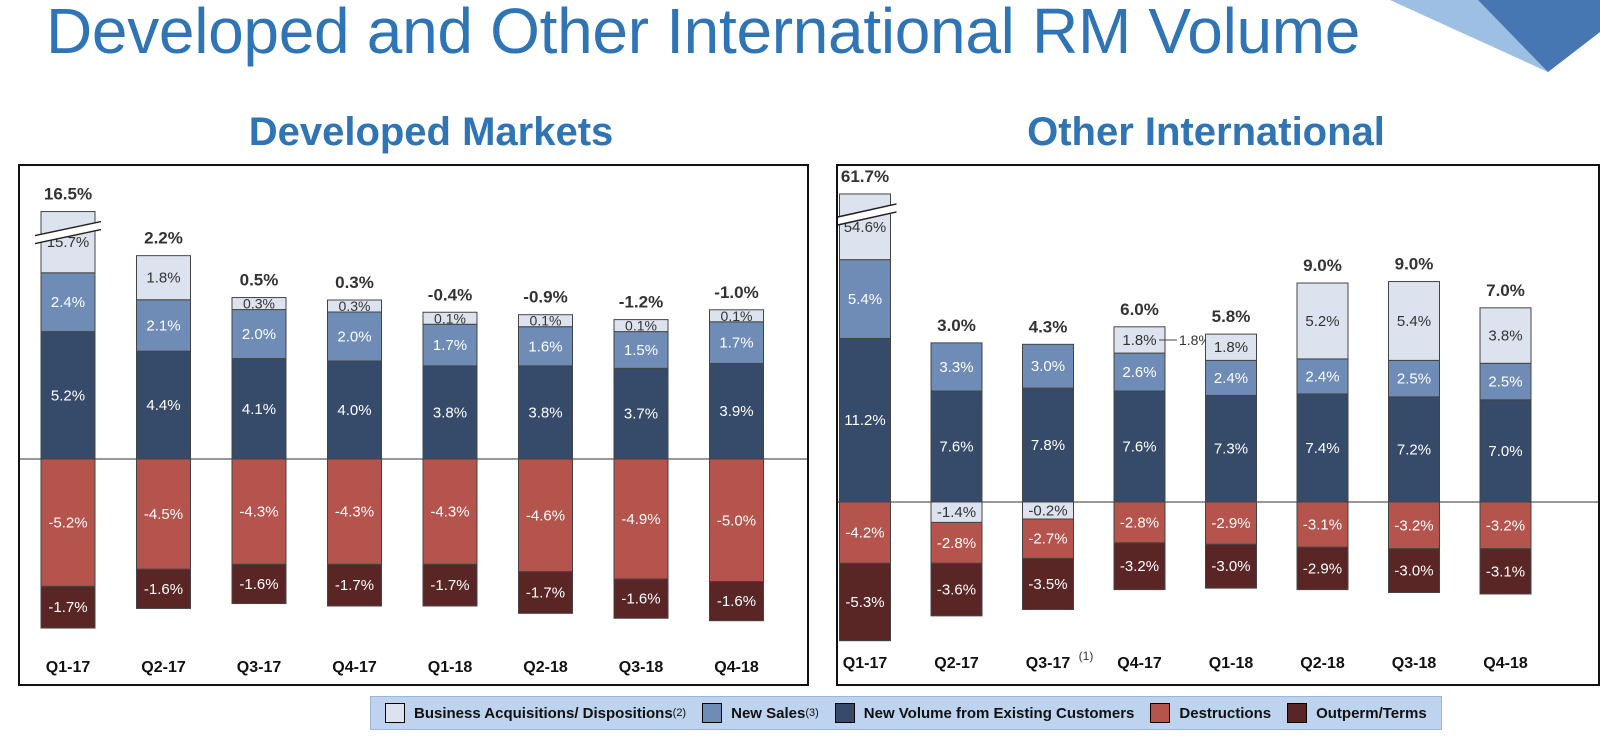 The height and width of the screenshot is (737, 1600). I want to click on label-destructions-q1-17: -4.2%, so click(864, 533).